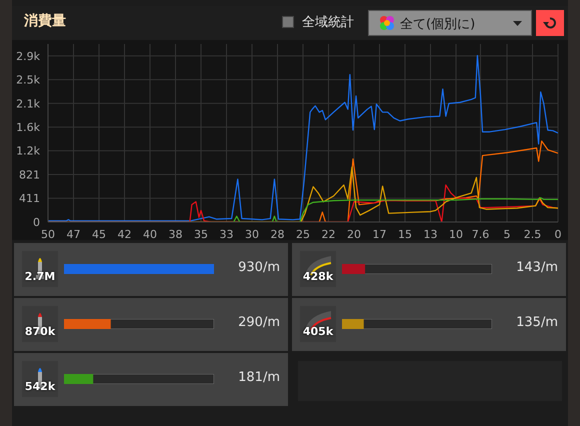 The height and width of the screenshot is (426, 580). I want to click on y-tick-label: 2.5k, so click(28, 80).